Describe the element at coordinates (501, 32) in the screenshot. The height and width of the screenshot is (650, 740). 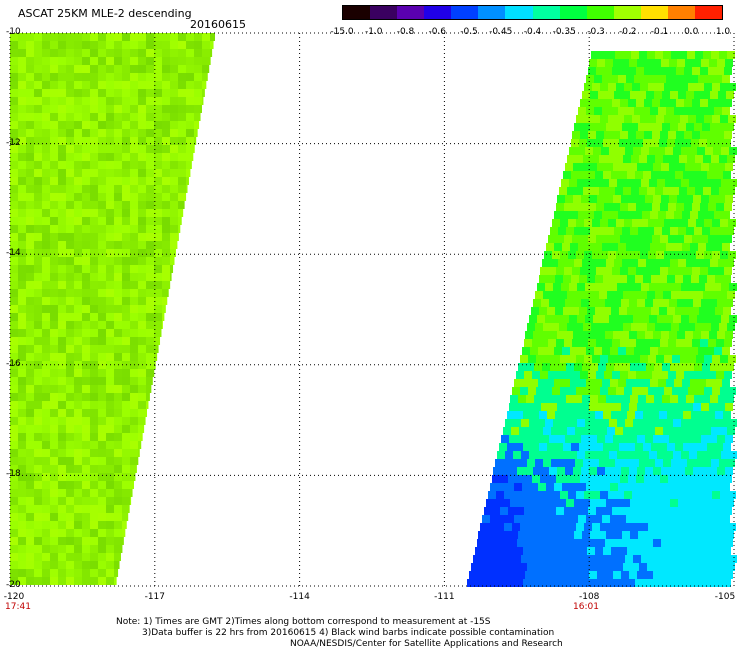
I see `colorbar-label: -0.45` at that location.